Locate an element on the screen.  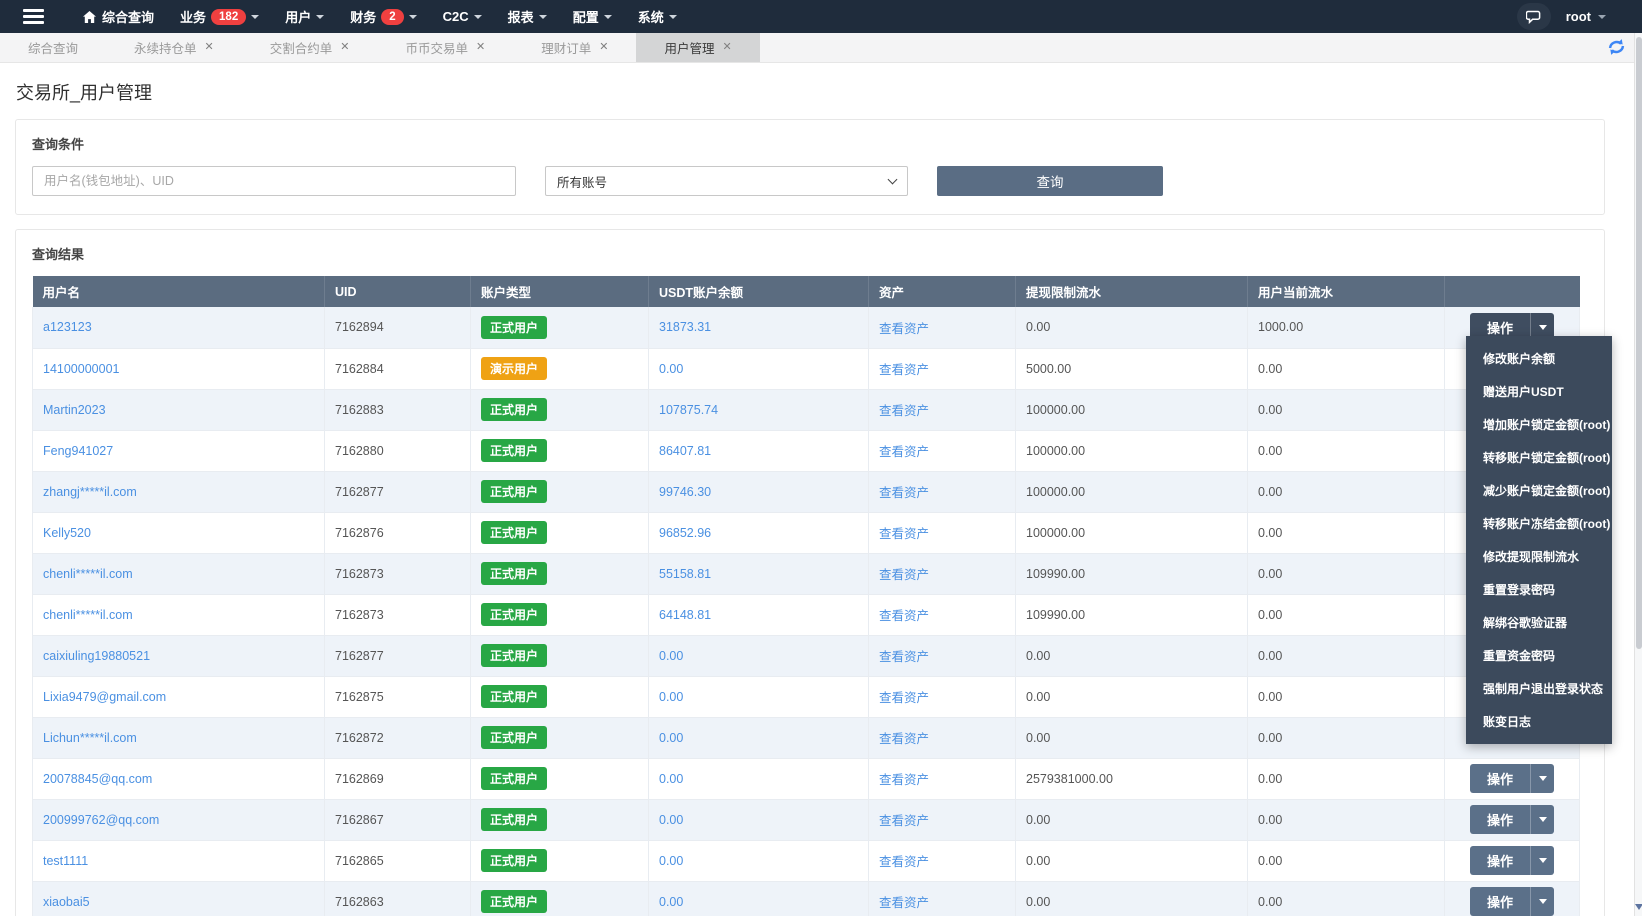
menu-item-5: 减少账户锁定金额(root) is located at coordinates (1547, 491).